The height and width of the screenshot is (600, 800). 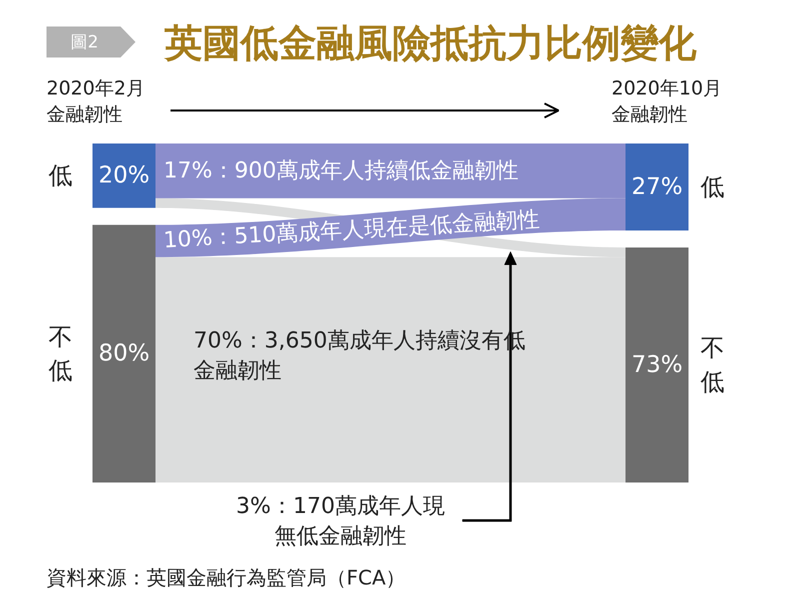 What do you see at coordinates (226, 578) in the screenshot?
I see `source-note: 資料來源：英國金融行為監管局（FCA）` at bounding box center [226, 578].